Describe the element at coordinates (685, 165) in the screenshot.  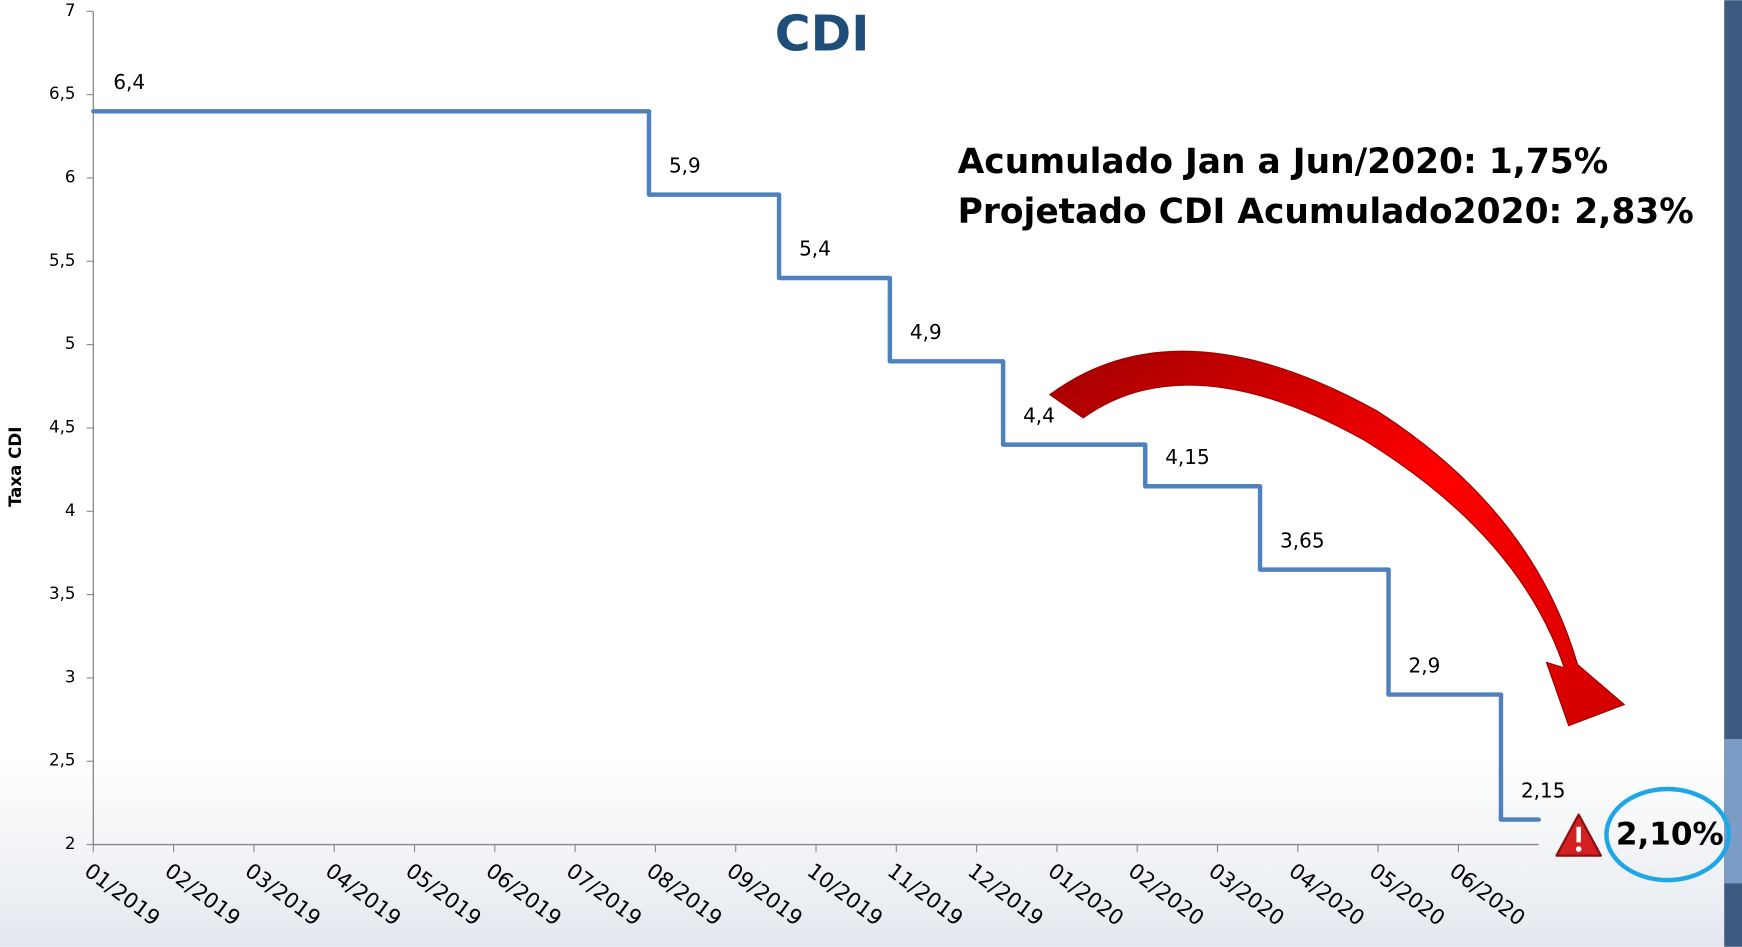
I see `data-label: 5,9` at that location.